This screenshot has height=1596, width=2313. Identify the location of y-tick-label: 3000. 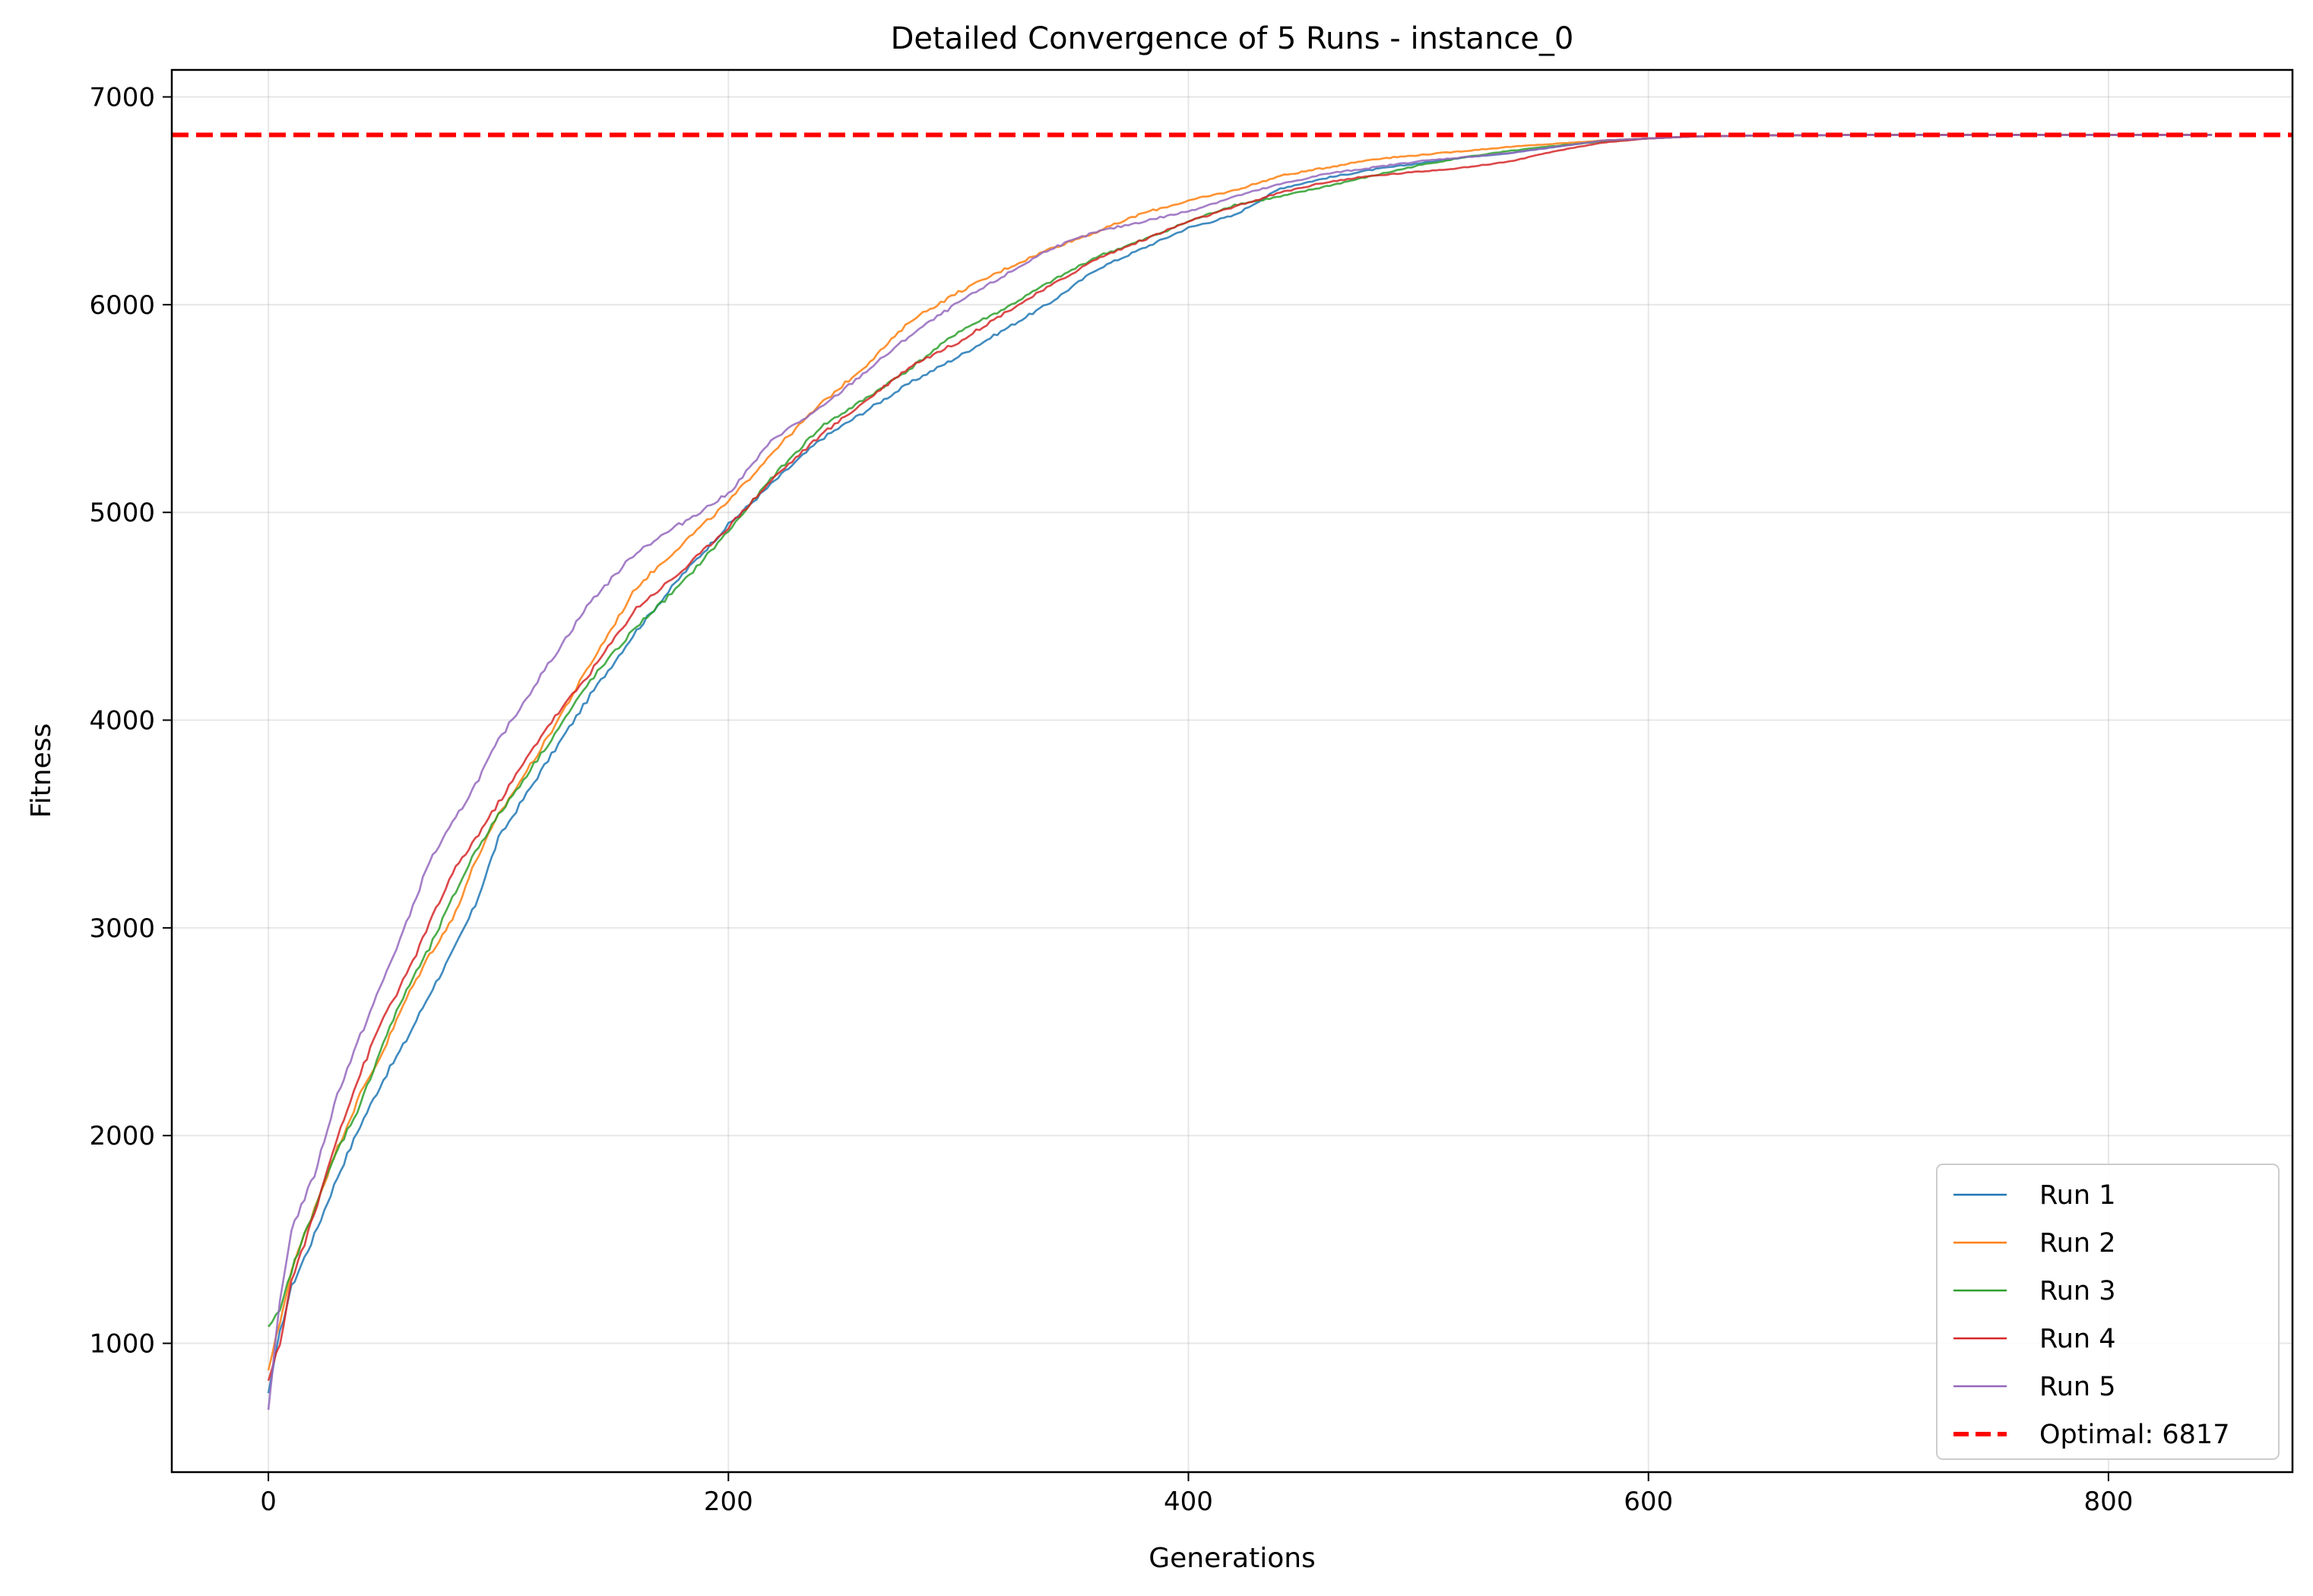
(122, 929).